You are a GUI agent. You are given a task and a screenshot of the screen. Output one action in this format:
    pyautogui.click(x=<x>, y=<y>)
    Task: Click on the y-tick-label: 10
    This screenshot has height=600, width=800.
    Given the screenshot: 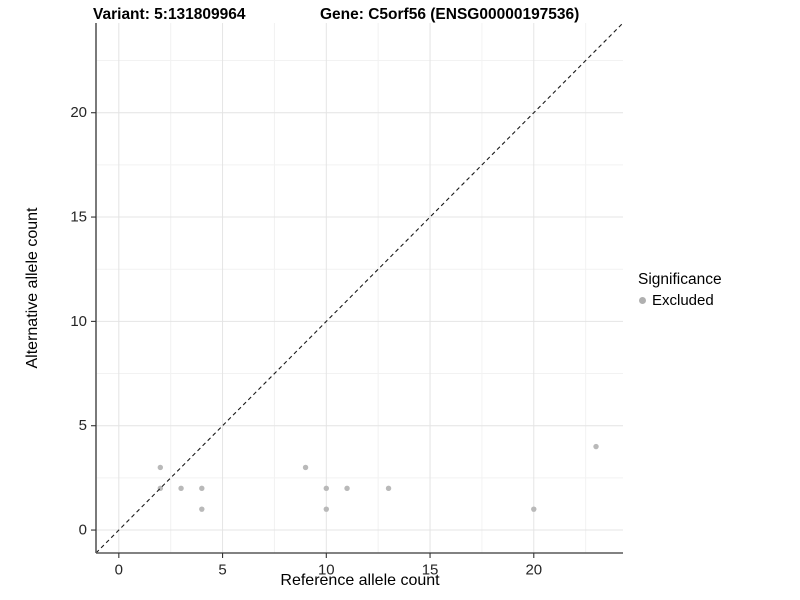 What is the action you would take?
    pyautogui.click(x=78, y=321)
    